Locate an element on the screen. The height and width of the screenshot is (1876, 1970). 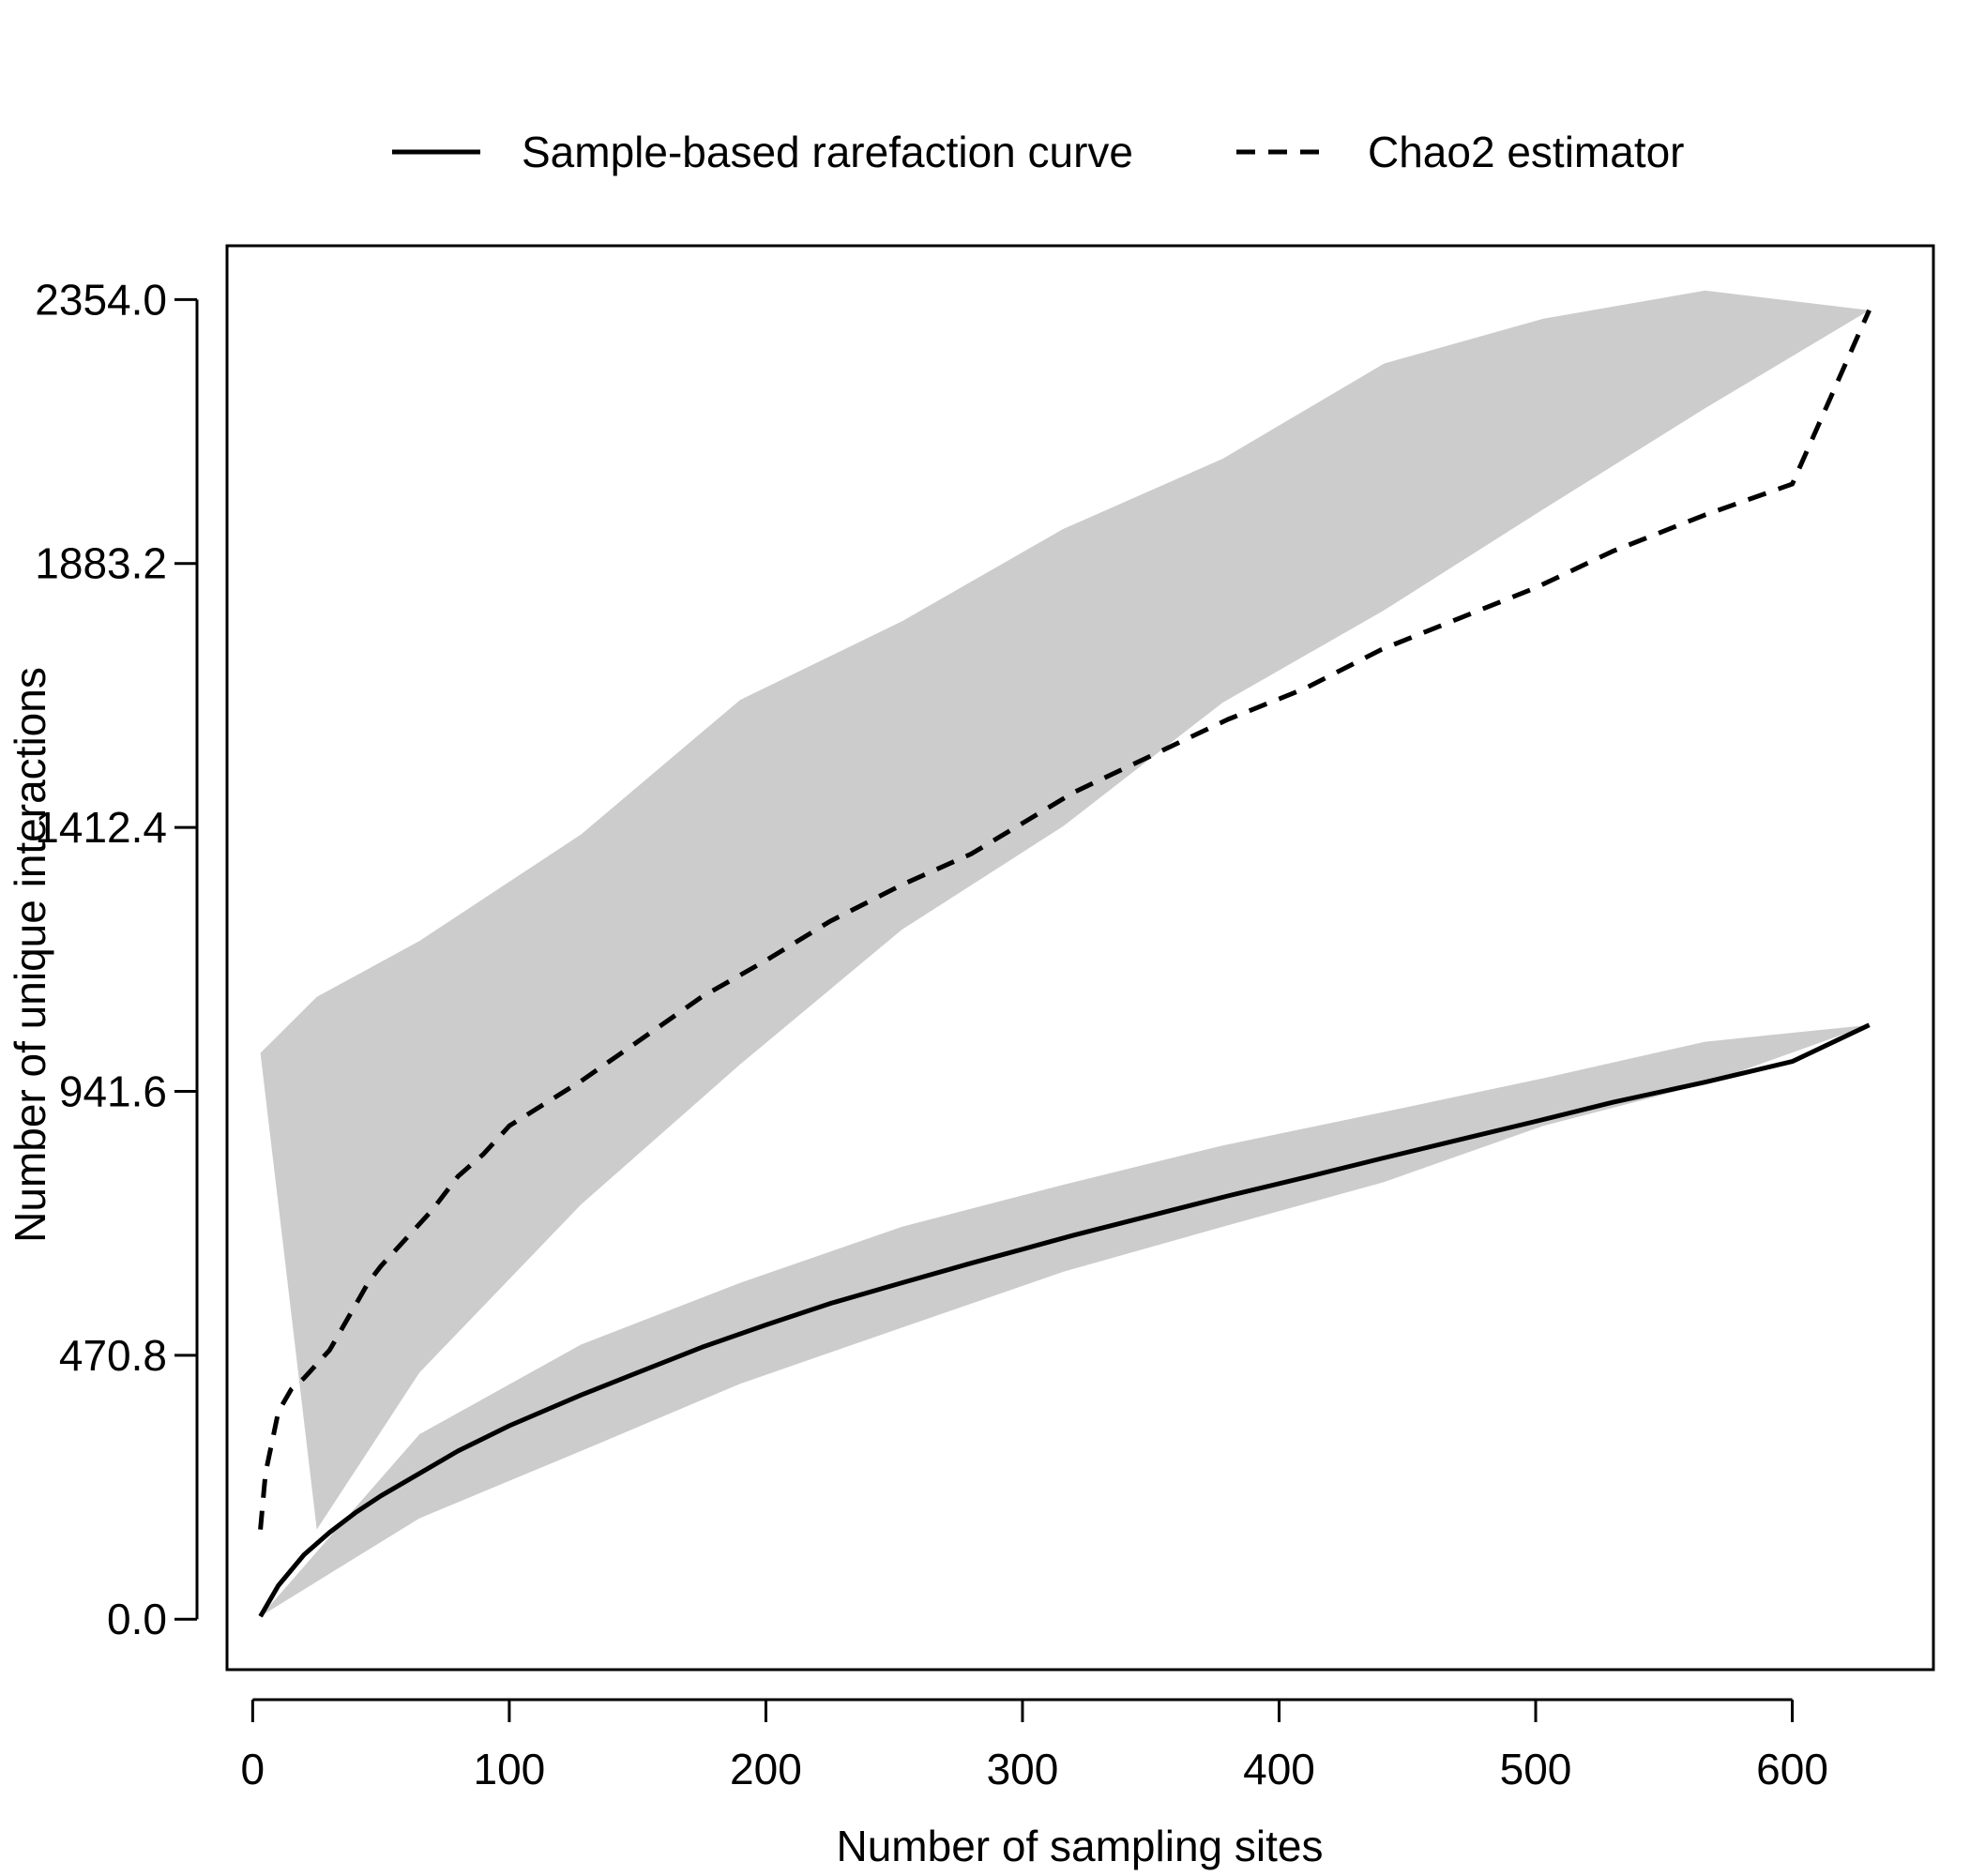
y-tick-label: 941.6 is located at coordinates (113, 1091).